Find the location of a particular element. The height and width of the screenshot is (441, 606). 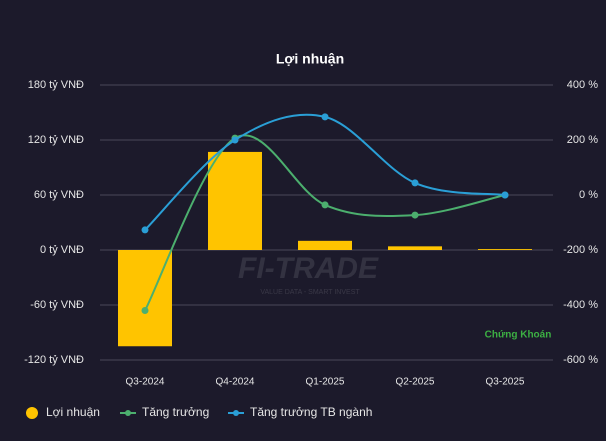

y2-tick-label: 0 % is located at coordinates (588, 195).